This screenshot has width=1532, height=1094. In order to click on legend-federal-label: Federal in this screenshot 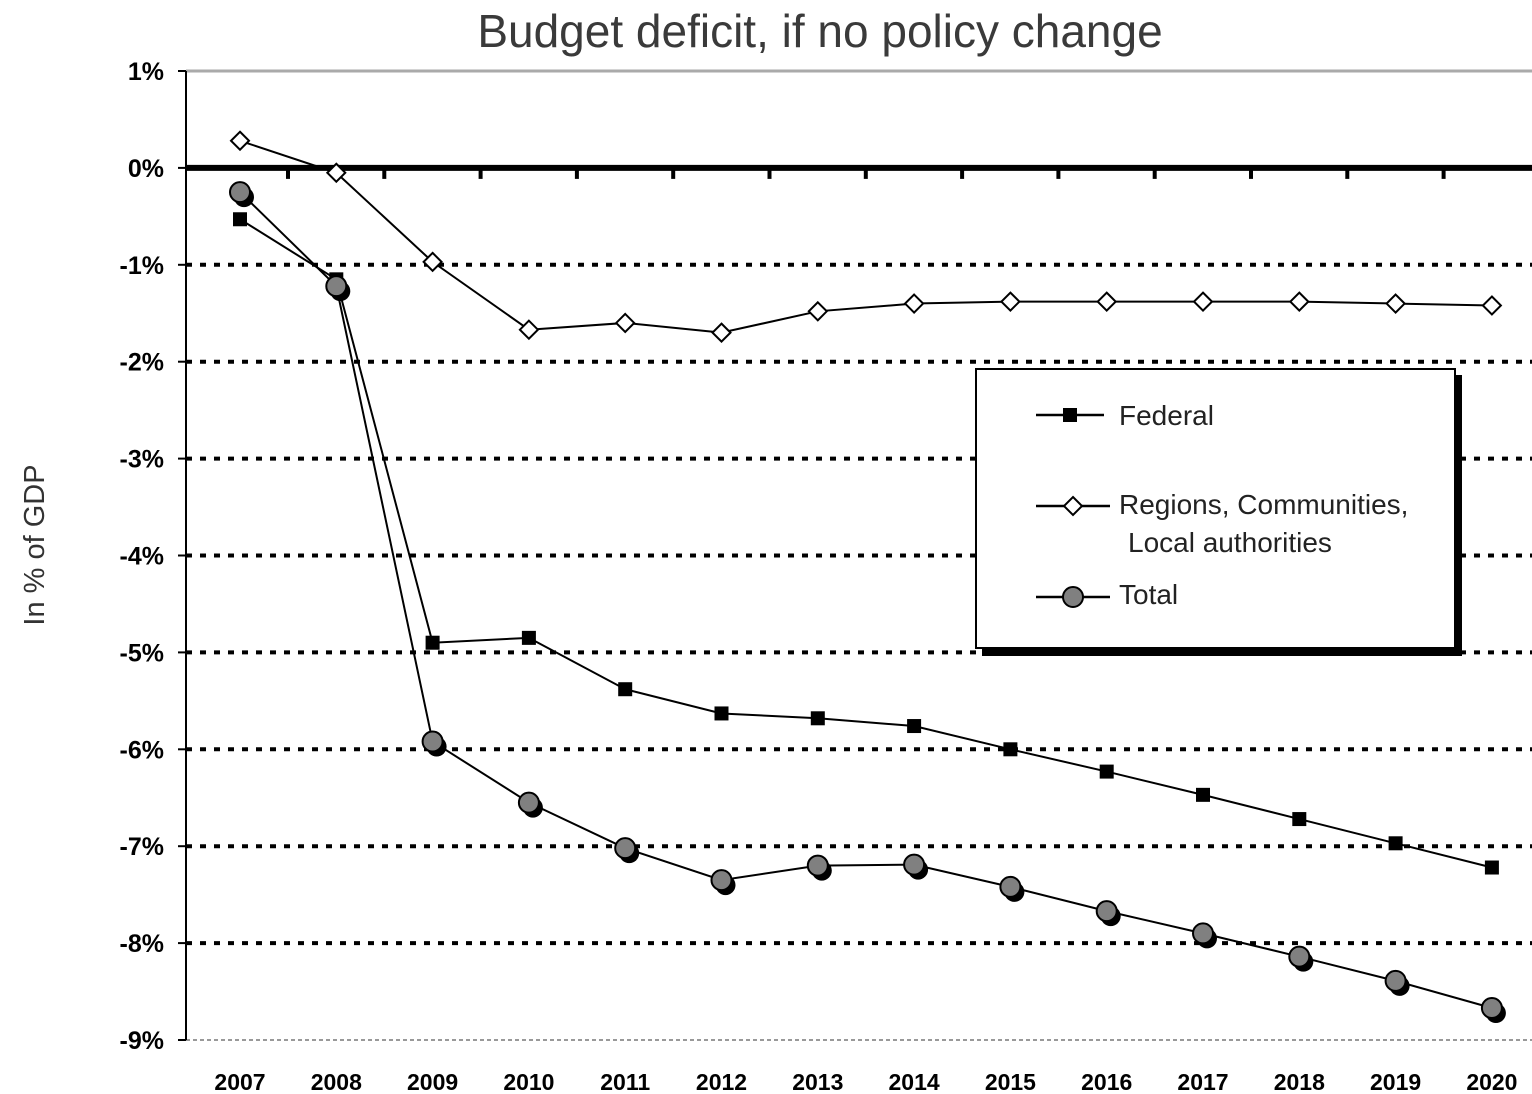, I will do `click(1166, 415)`.